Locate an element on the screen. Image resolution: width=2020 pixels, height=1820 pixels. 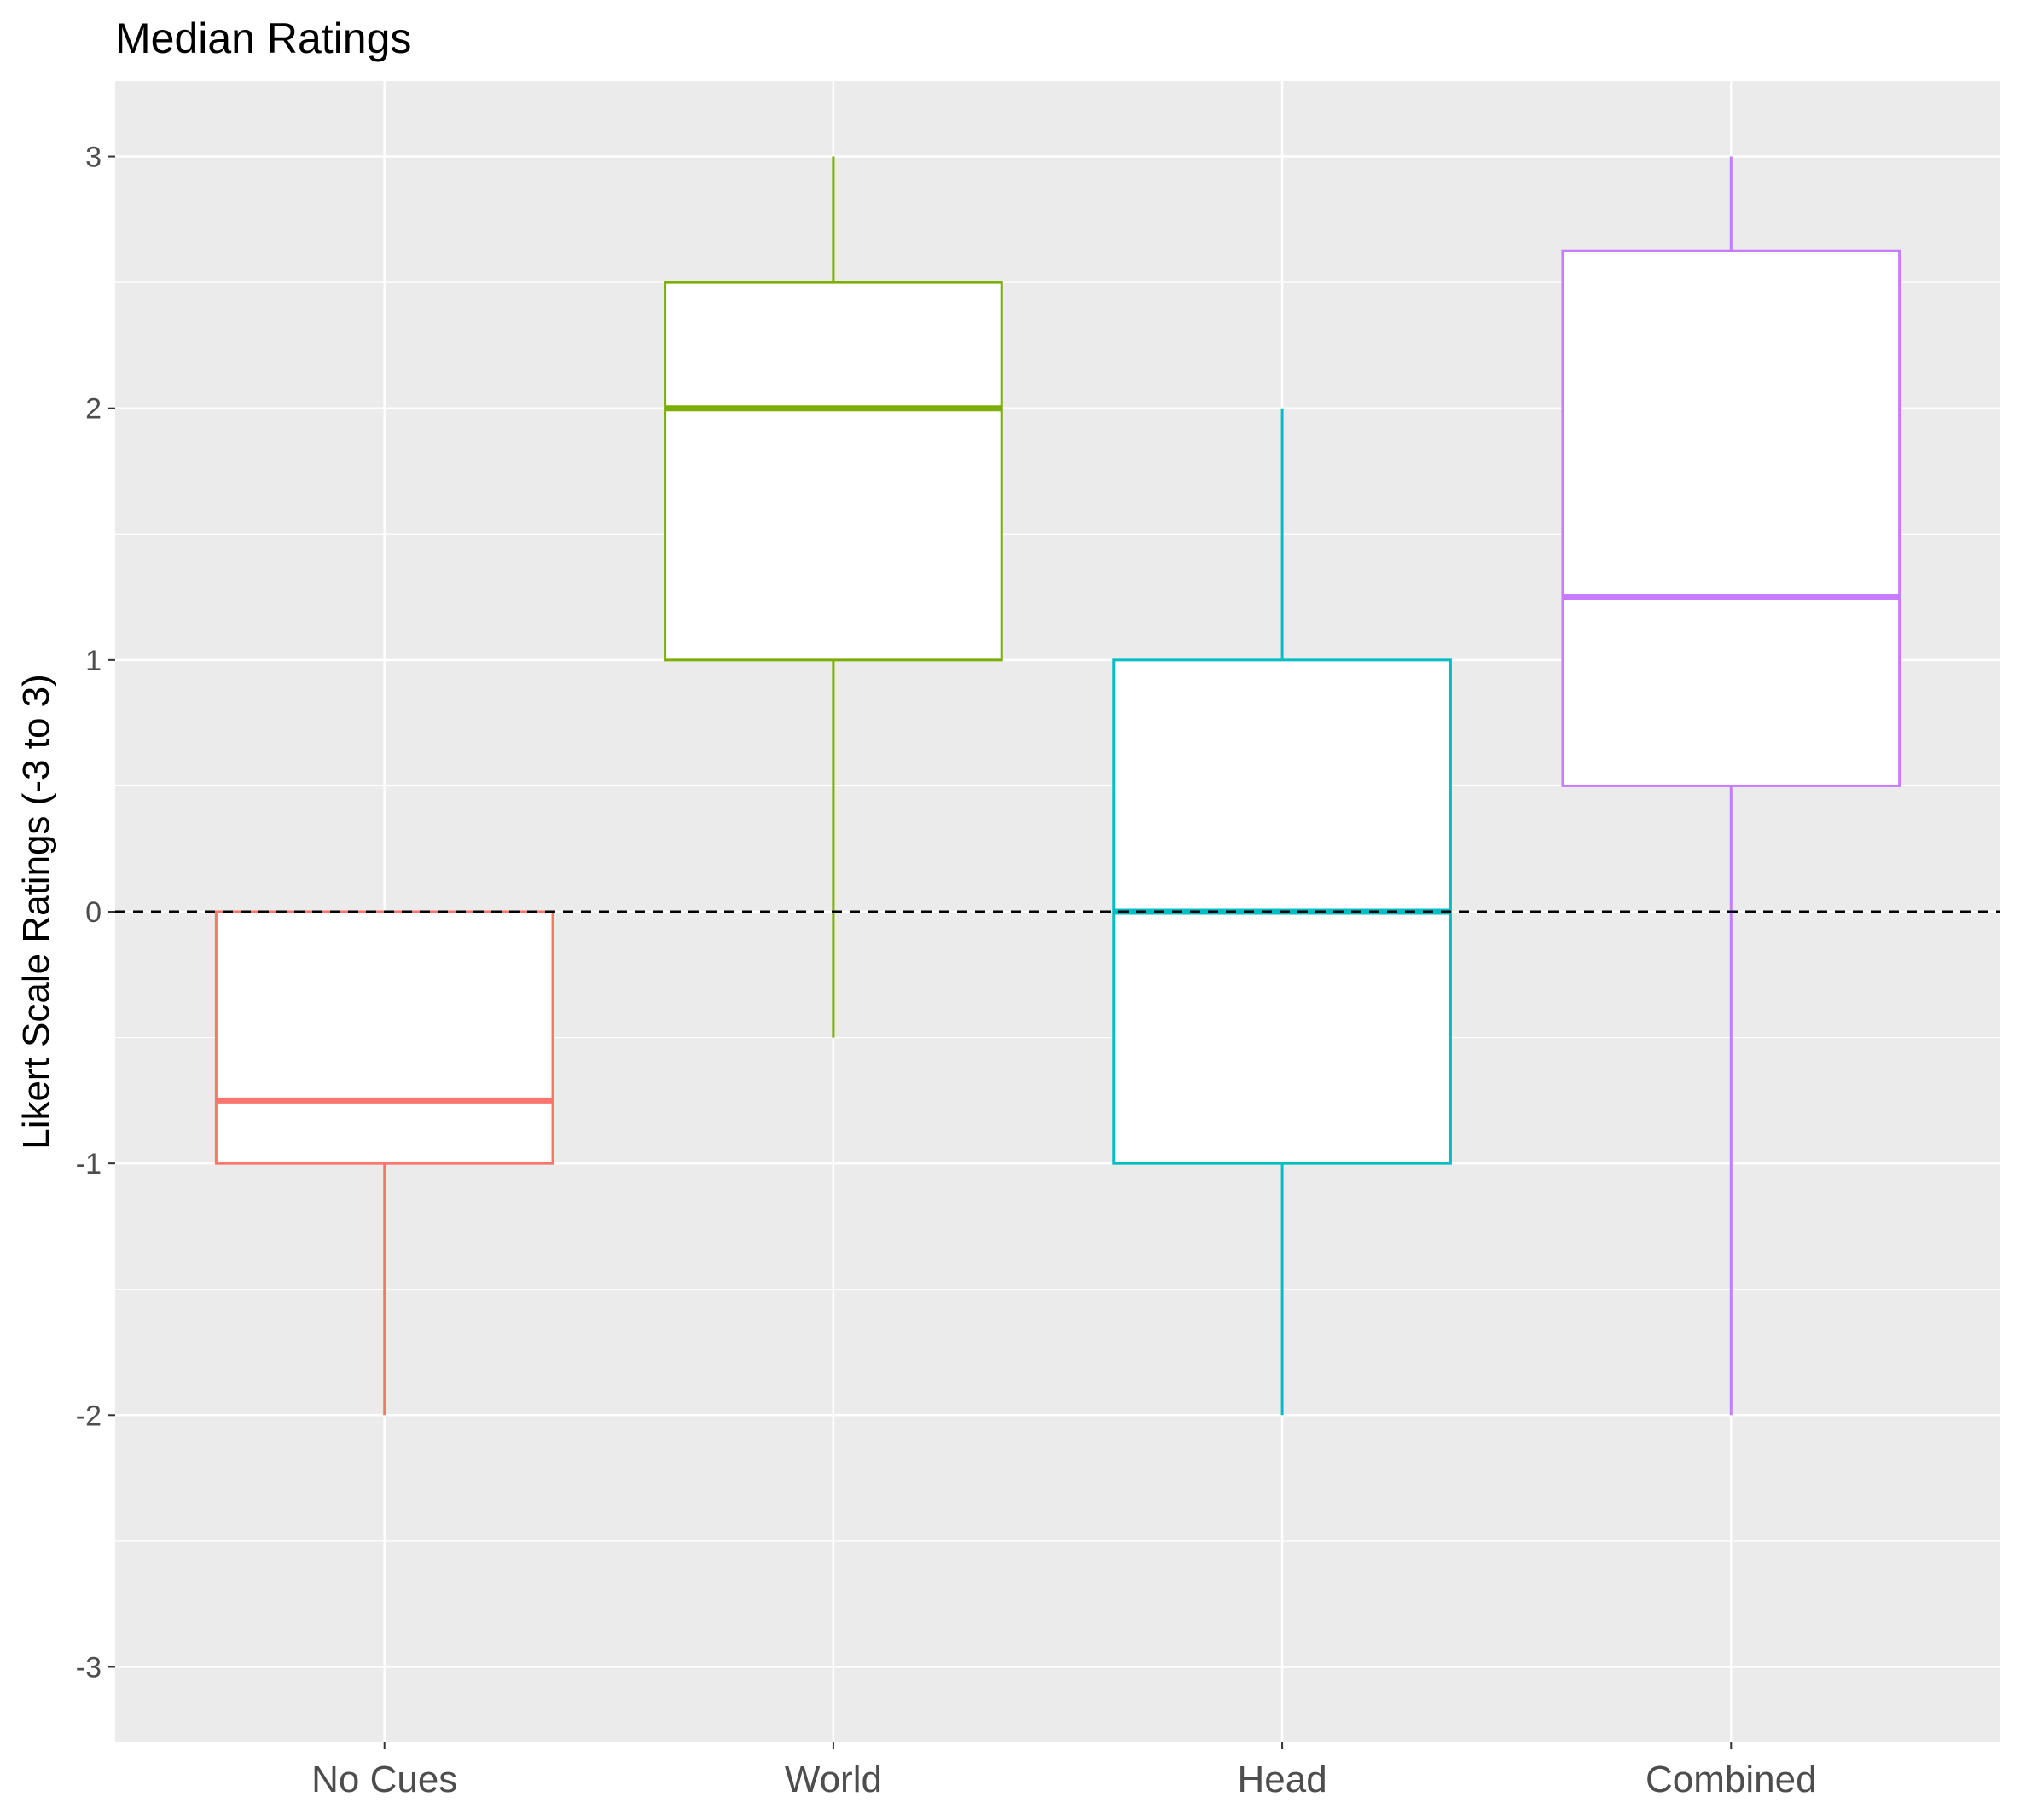
y-tick-label: -2 is located at coordinates (89, 1416).